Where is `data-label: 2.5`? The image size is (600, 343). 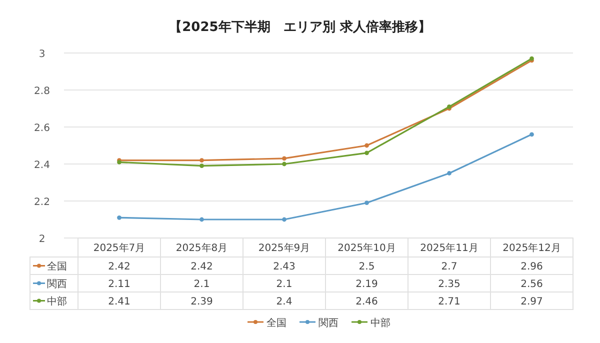
data-label: 2.5 is located at coordinates (366, 267).